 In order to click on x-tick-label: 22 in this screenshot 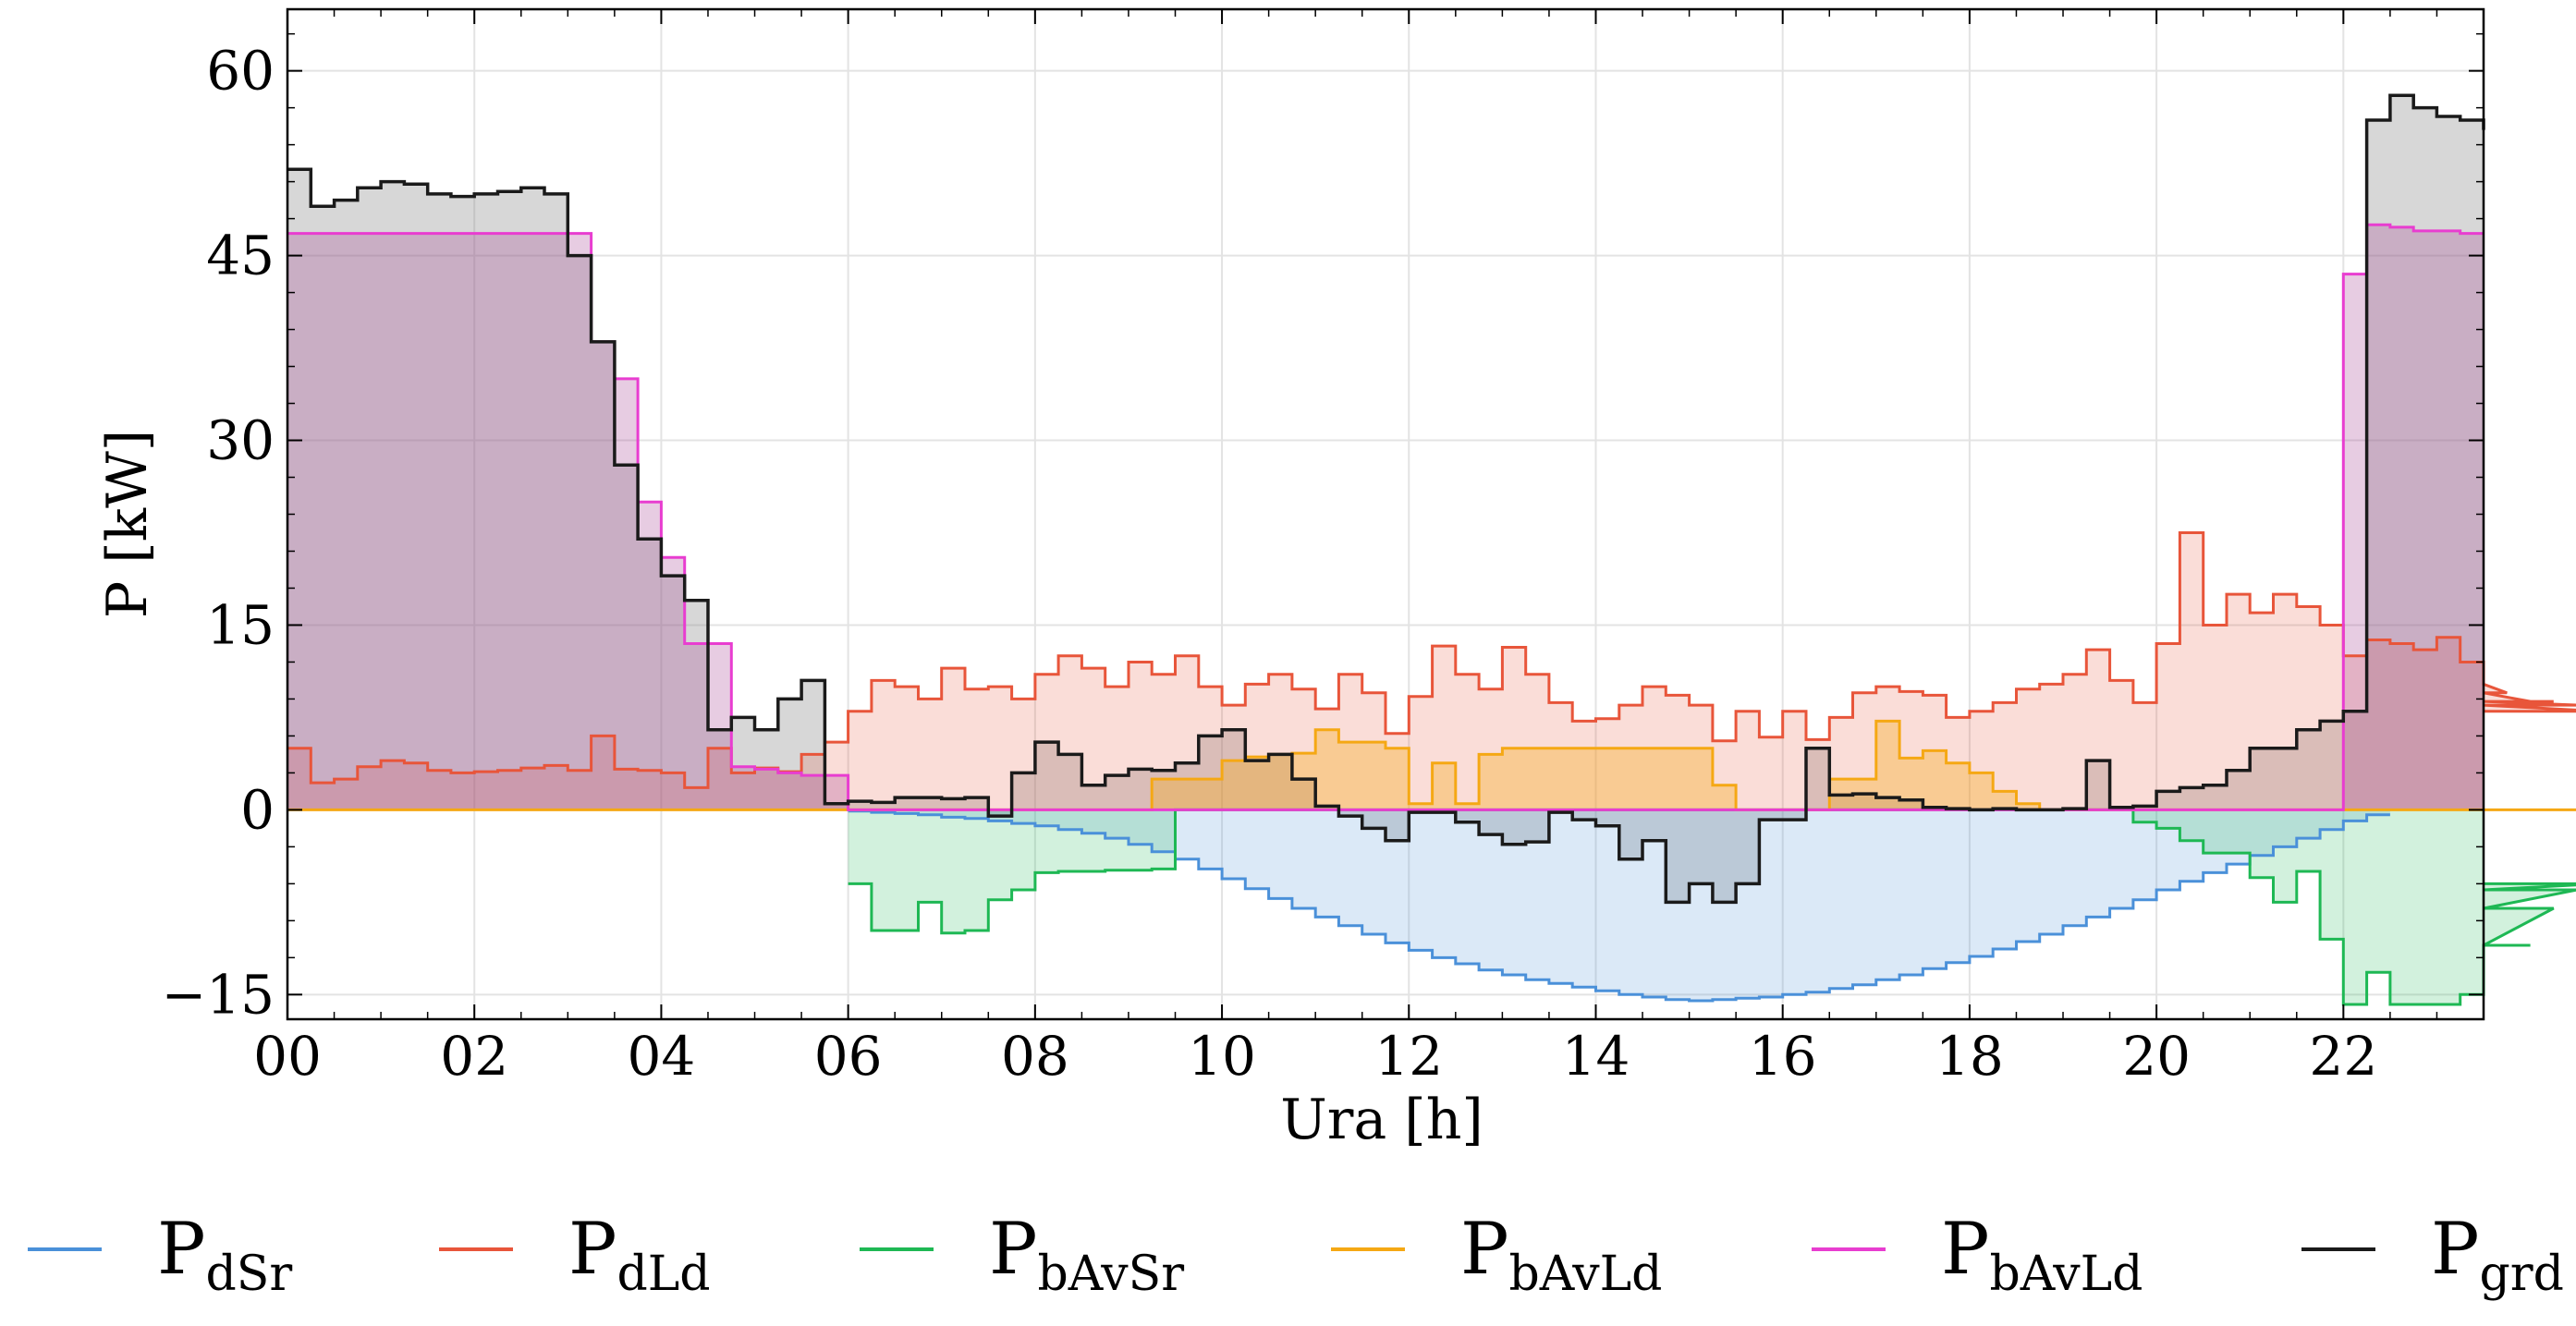, I will do `click(2343, 1056)`.